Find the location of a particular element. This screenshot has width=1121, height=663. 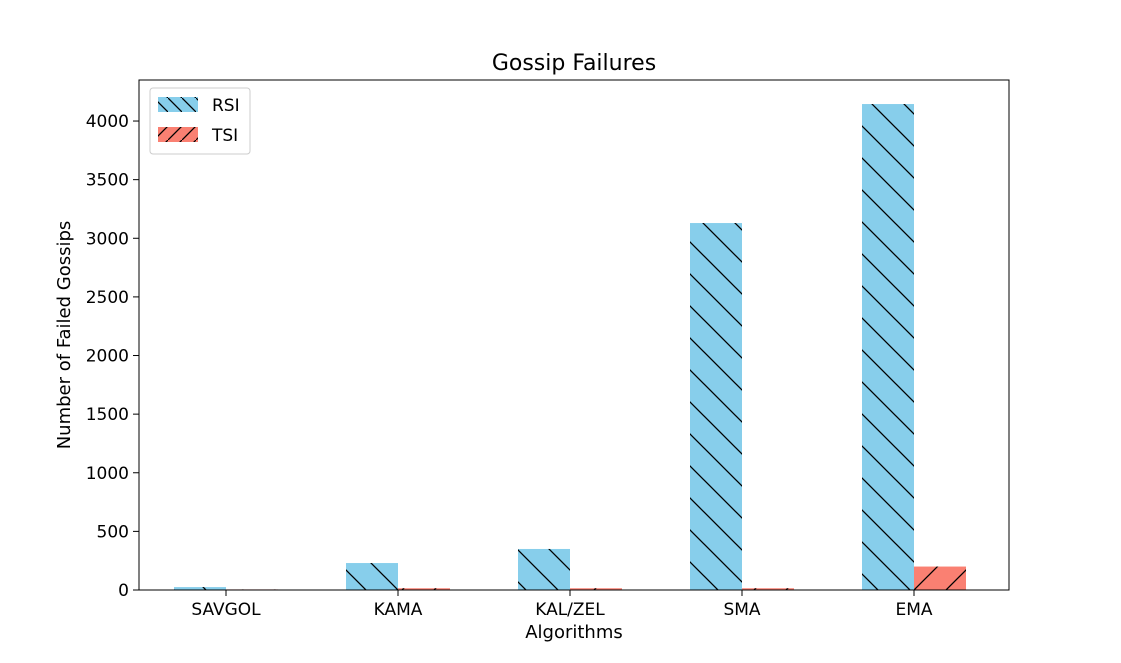

y-tick-label: 2500 is located at coordinates (107, 298).